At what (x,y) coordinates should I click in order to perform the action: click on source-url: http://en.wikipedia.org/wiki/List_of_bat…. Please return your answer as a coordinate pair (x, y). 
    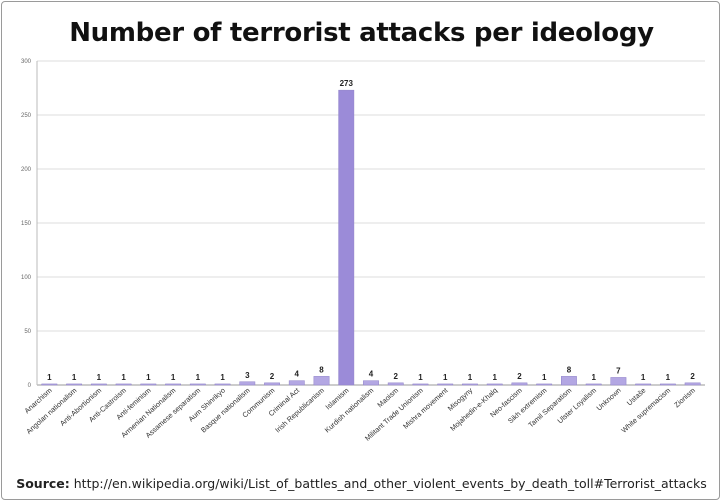
    Looking at the image, I should click on (390, 483).